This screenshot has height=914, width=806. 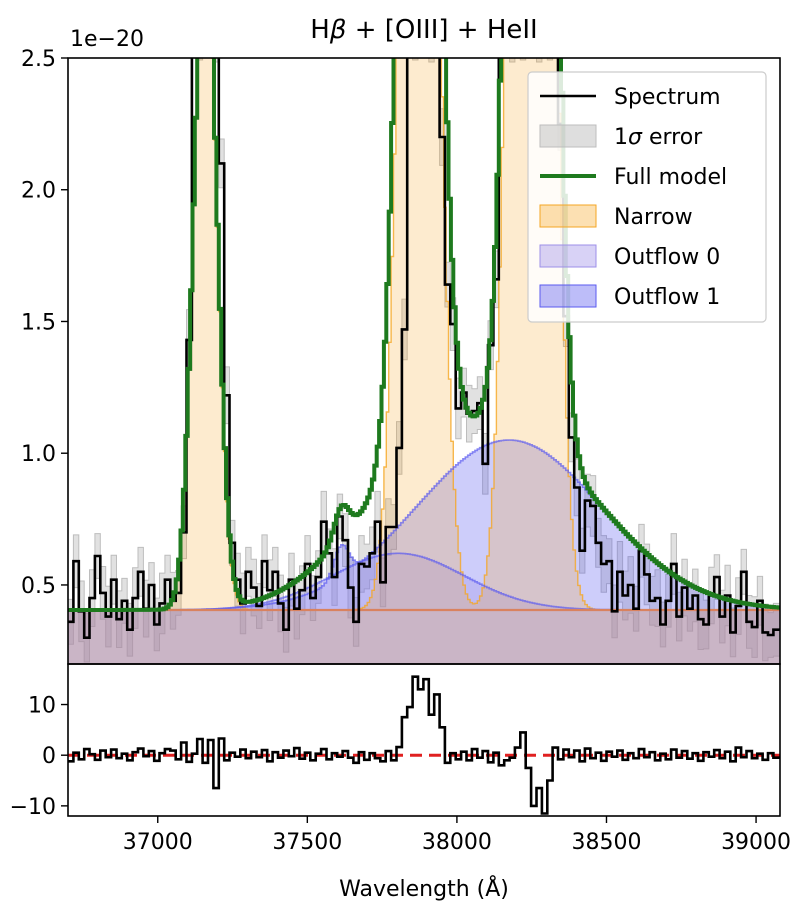 I want to click on x-tick-label: 37000, so click(x=158, y=842).